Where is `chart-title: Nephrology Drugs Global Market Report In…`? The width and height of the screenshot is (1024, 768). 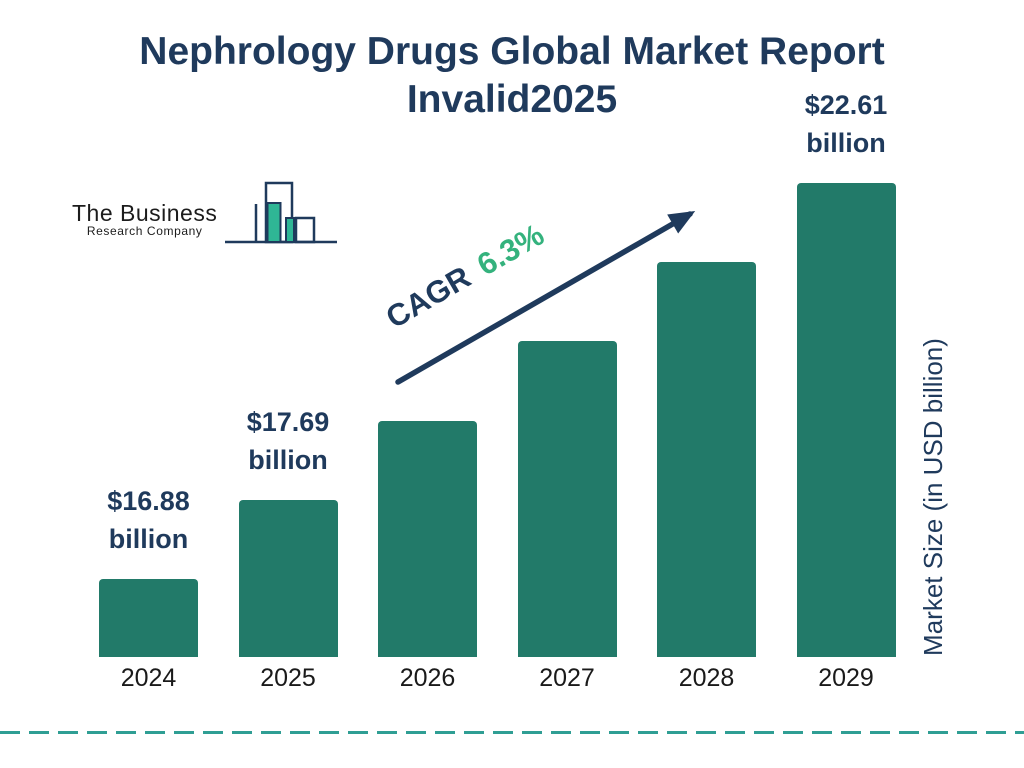
chart-title: Nephrology Drugs Global Market Report In… is located at coordinates (512, 75).